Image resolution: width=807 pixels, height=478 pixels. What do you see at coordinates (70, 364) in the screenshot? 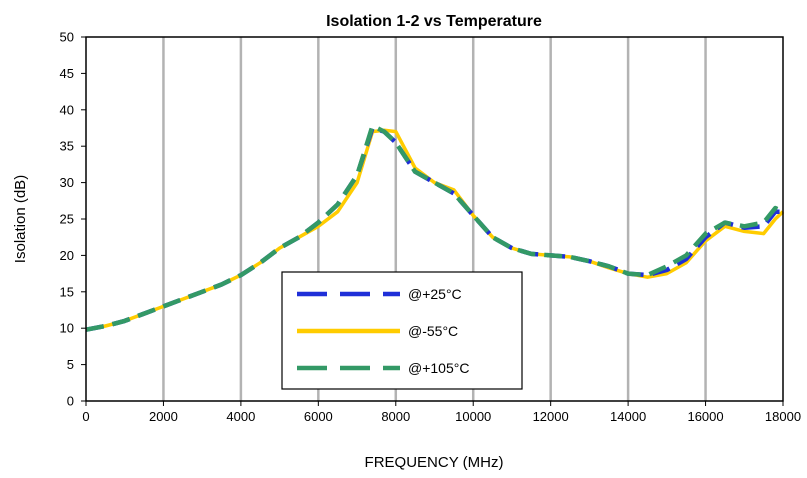
I see `y-tick-label: 5` at bounding box center [70, 364].